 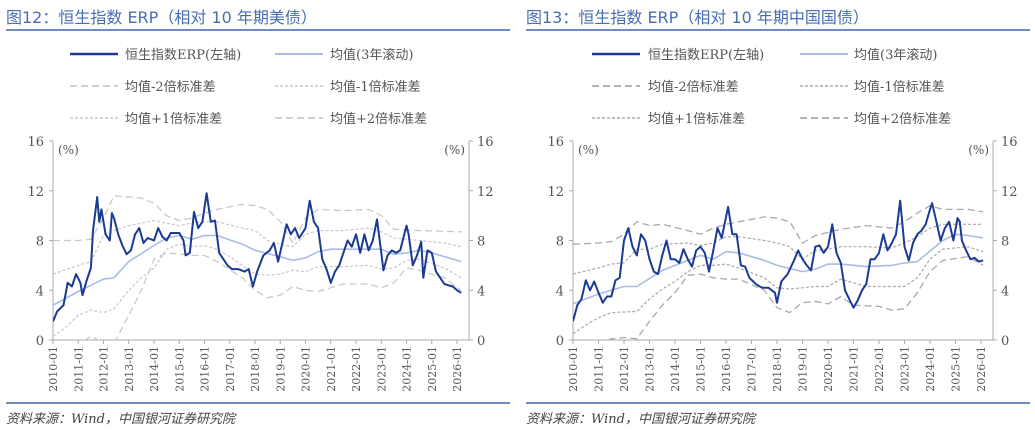 I want to click on series-line-m2, so click(x=795, y=298).